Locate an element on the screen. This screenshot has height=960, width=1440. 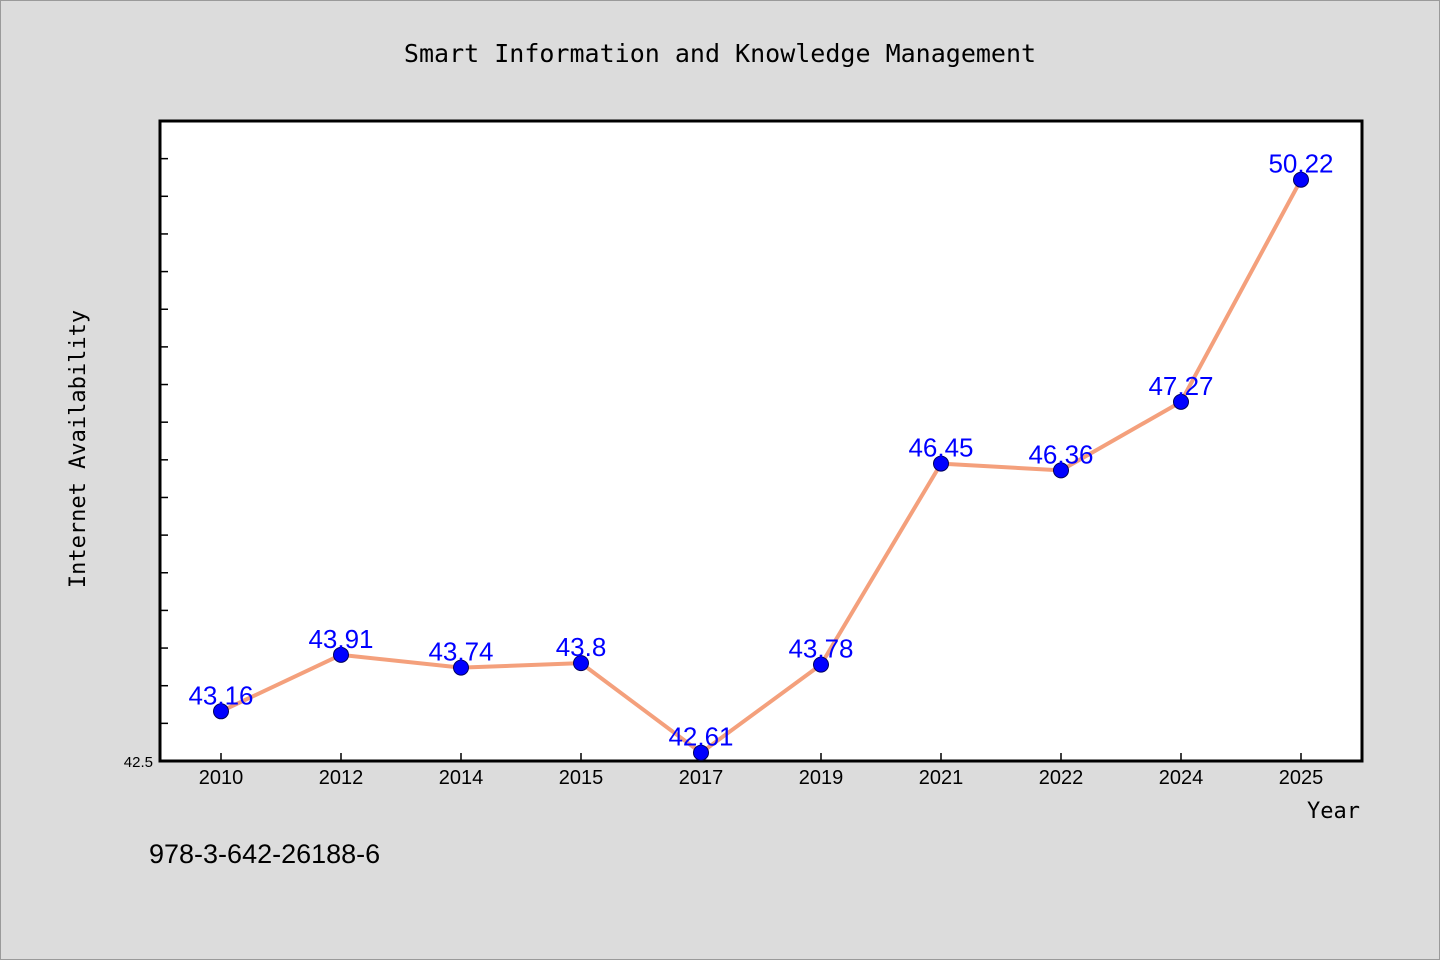
footer-isbn: 978-3-642-26188-6 is located at coordinates (264, 854).